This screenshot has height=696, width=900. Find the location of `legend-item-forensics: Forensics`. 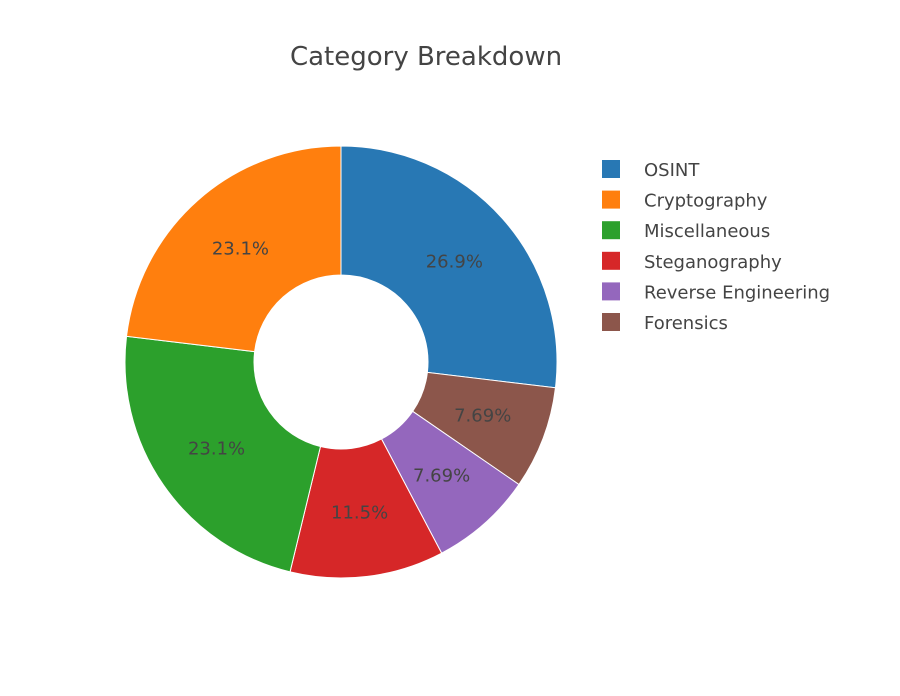

legend-item-forensics: Forensics is located at coordinates (665, 323).